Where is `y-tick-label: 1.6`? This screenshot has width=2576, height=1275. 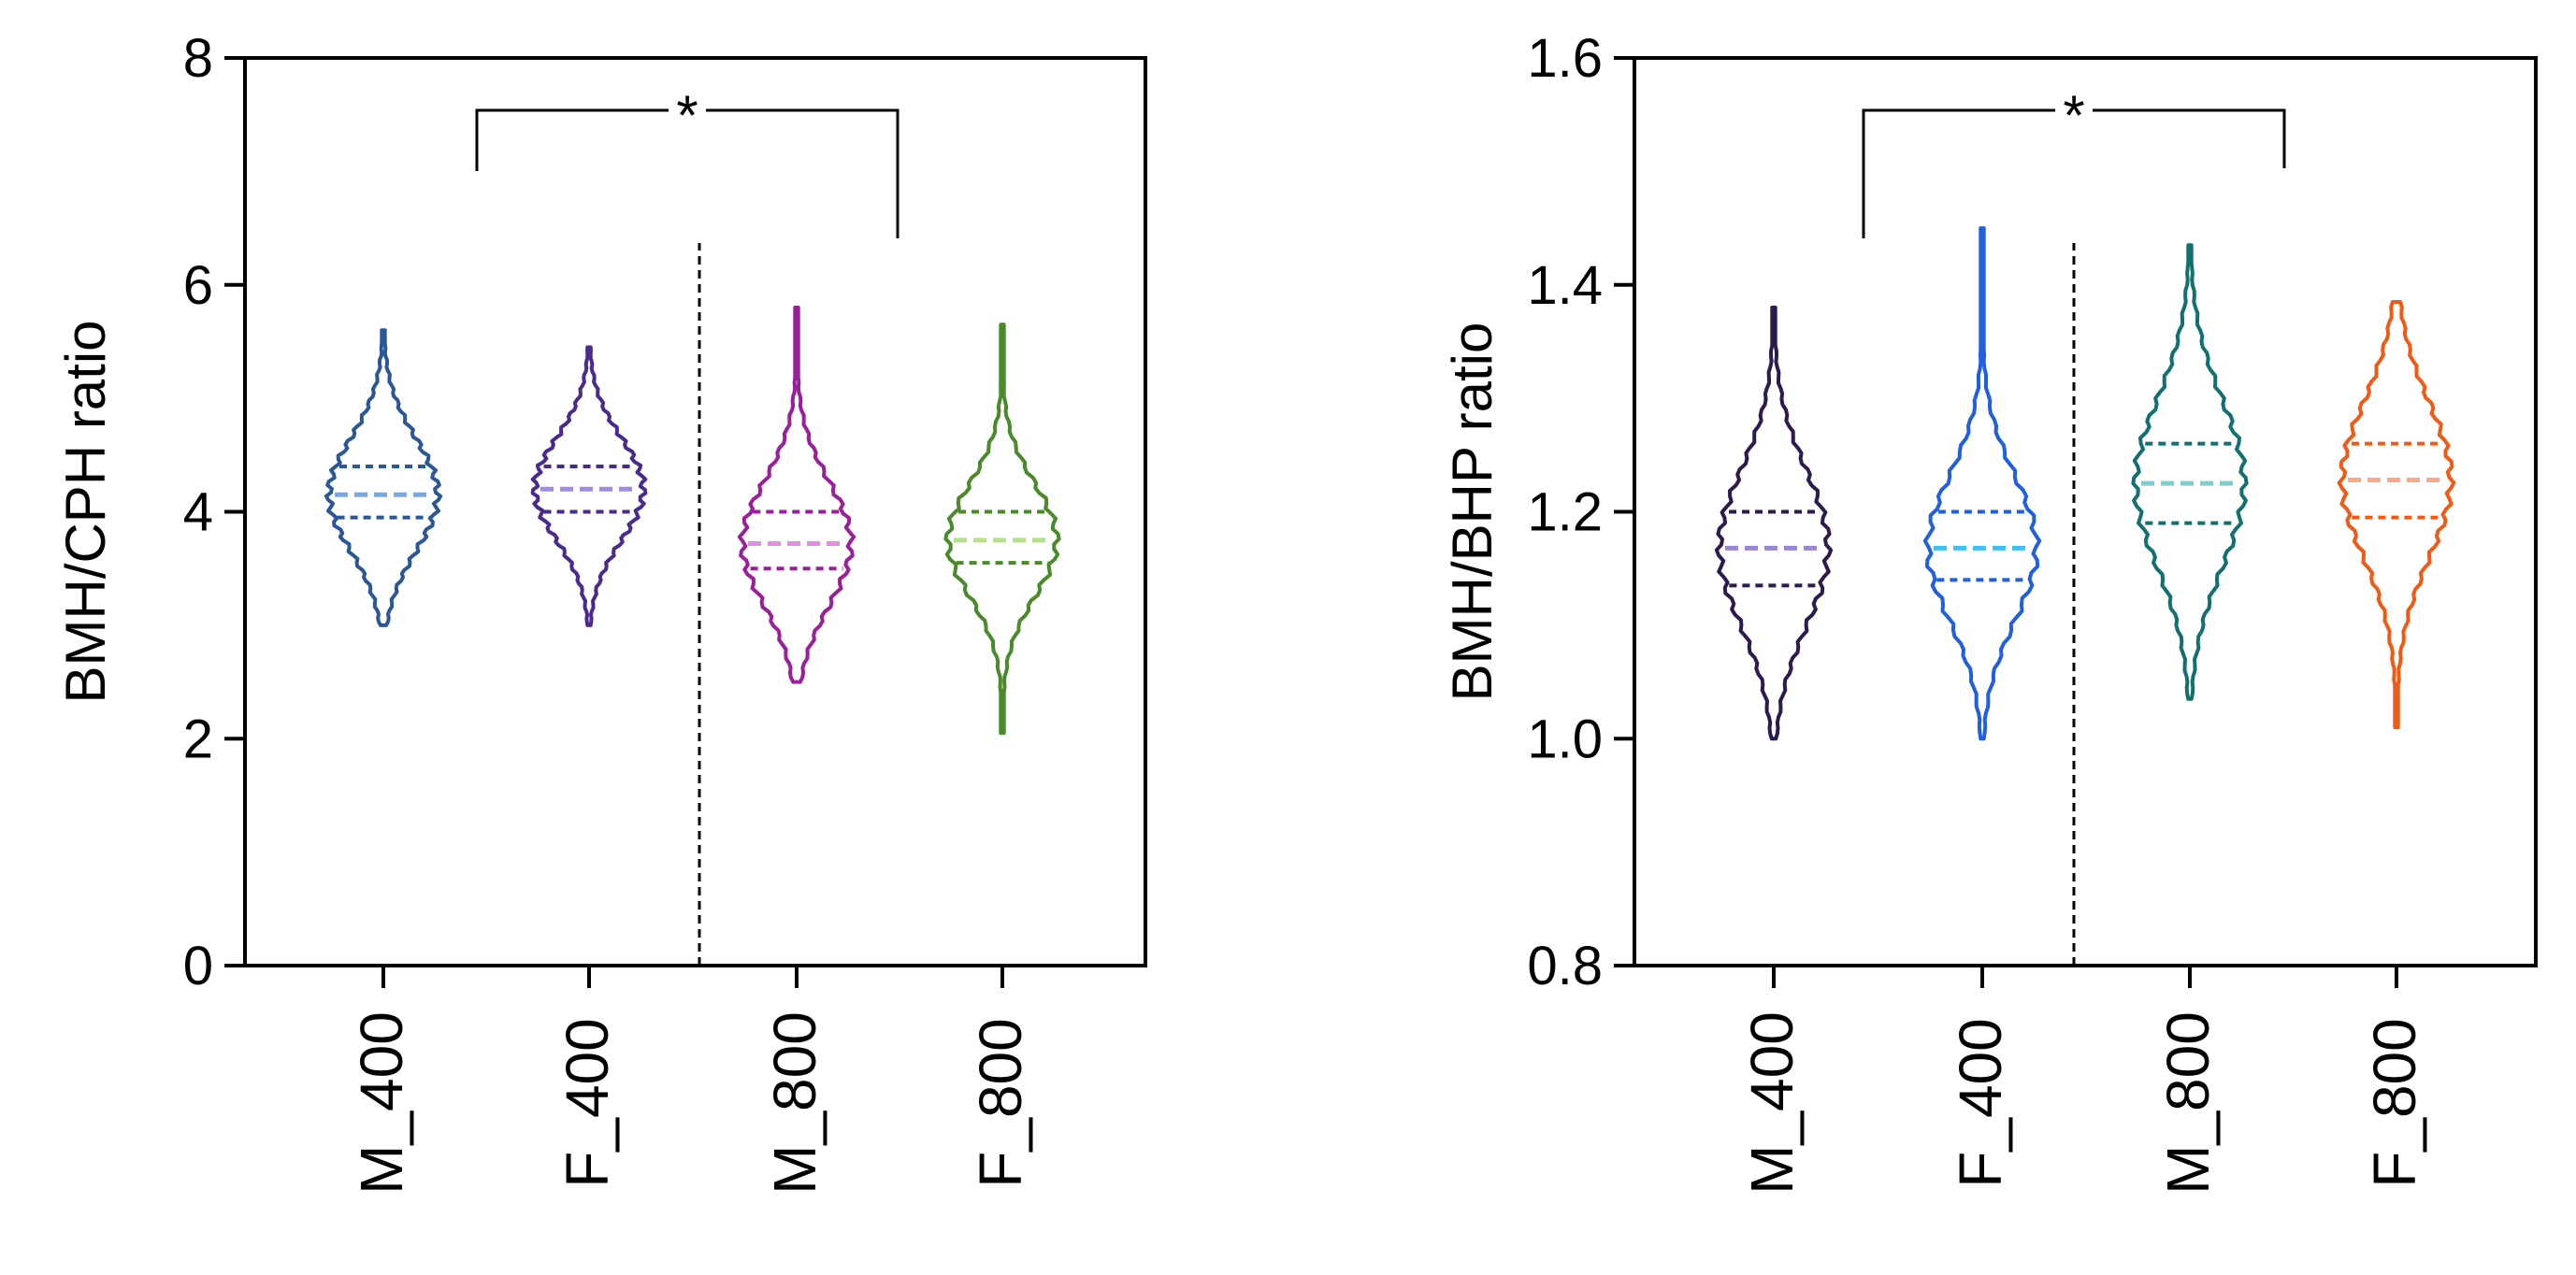
y-tick-label: 1.6 is located at coordinates (1565, 58).